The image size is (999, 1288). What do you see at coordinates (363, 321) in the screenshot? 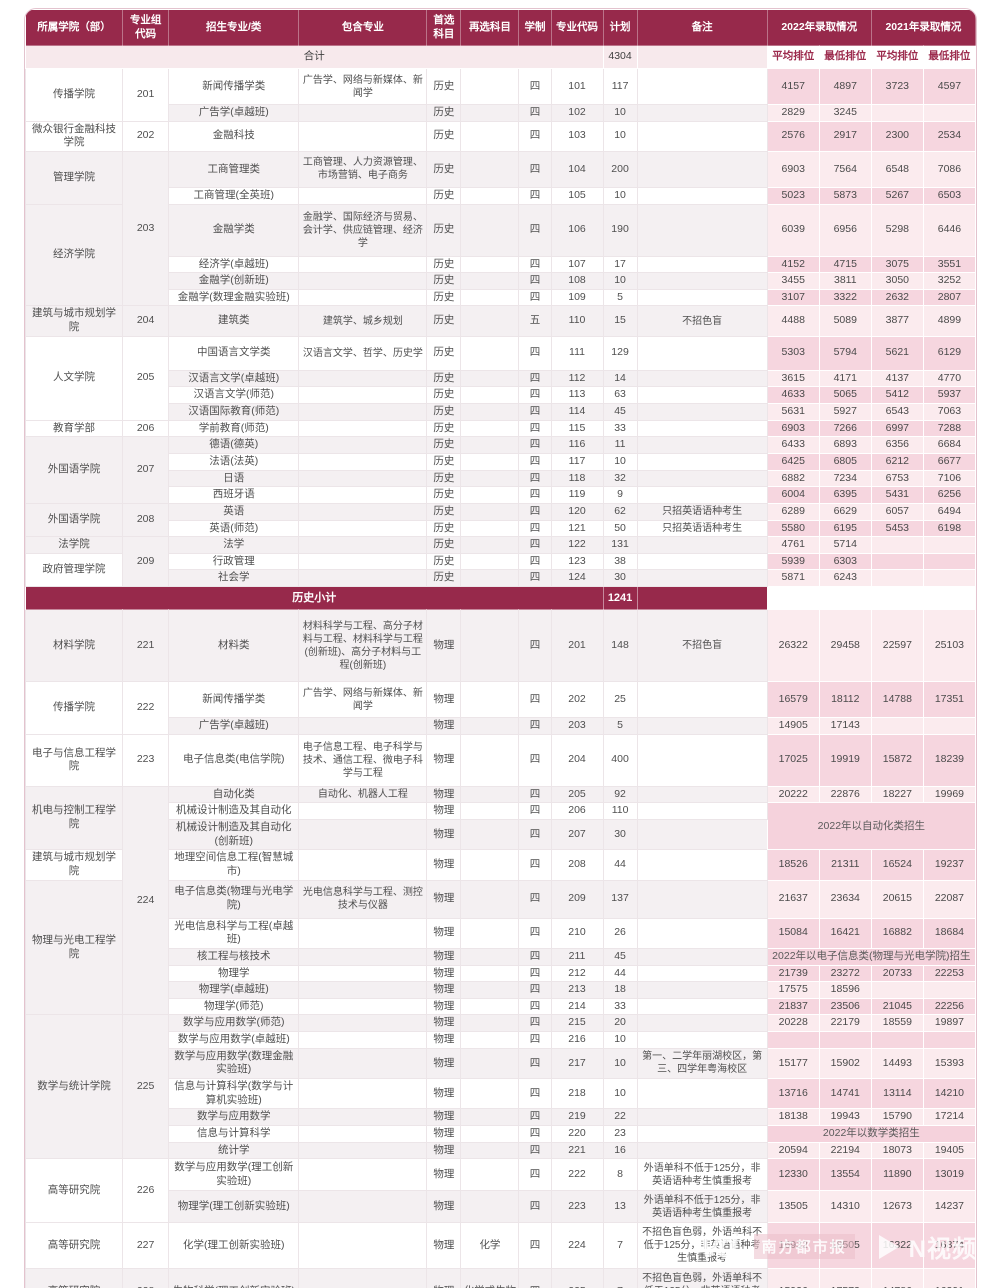
I see `cell-included-majors: 建筑学、城乡规划` at bounding box center [363, 321].